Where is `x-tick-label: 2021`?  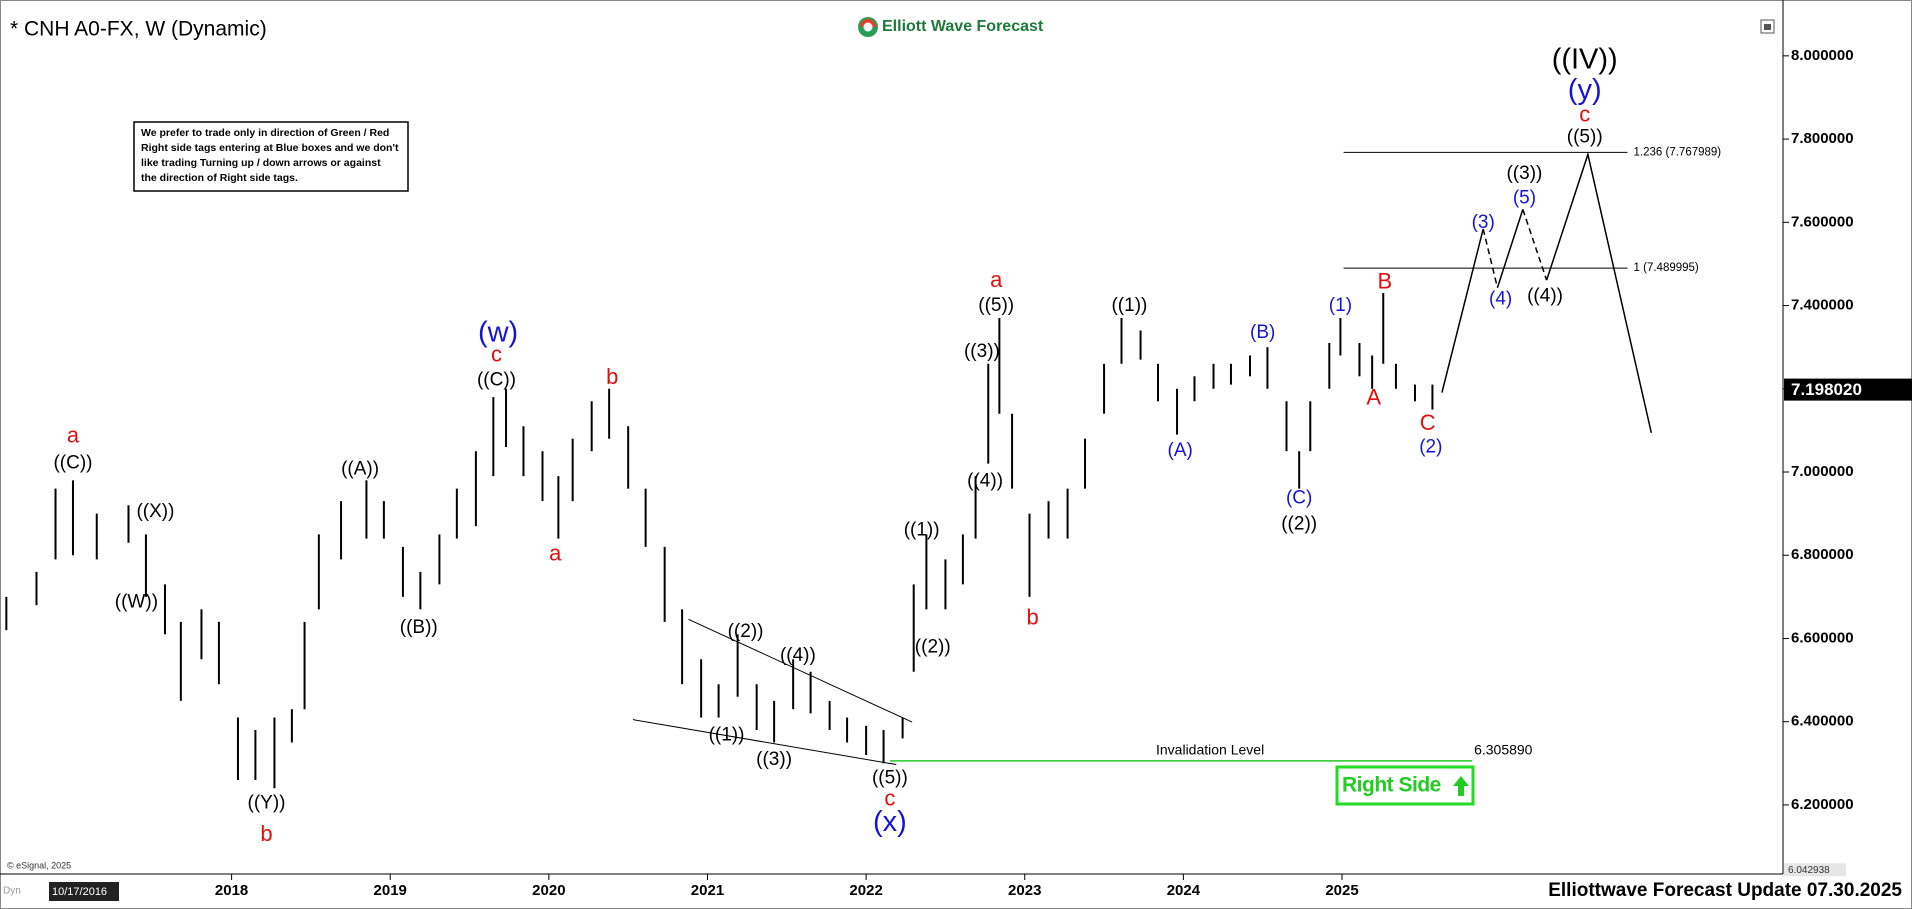 x-tick-label: 2021 is located at coordinates (707, 890).